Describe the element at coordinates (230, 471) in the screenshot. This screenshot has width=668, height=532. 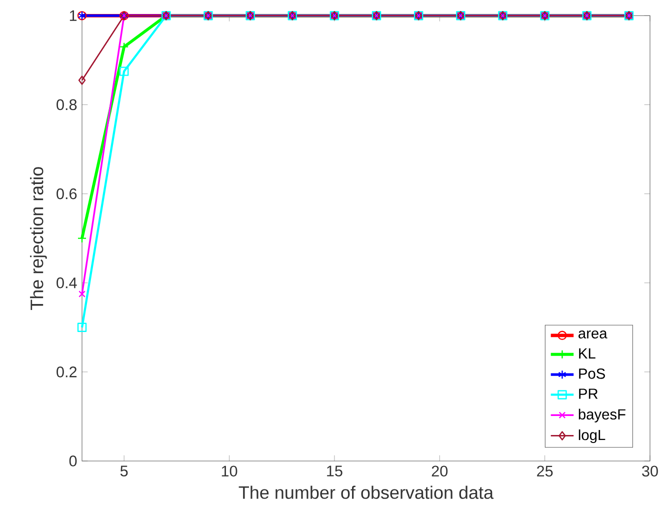
I see `x-tick-label: 10` at that location.